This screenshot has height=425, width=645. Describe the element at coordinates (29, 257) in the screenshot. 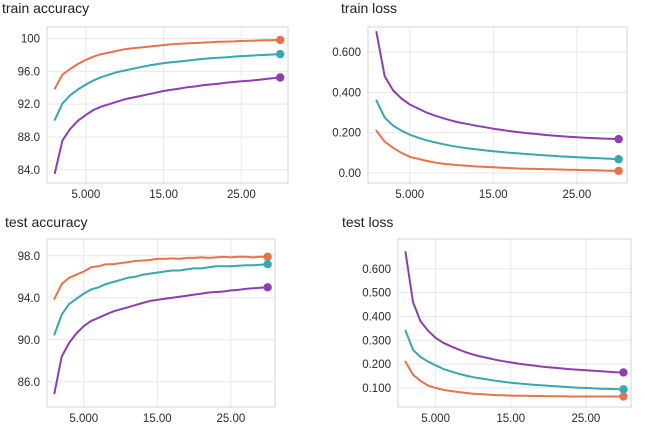

I see `y-tick-label: 98.0` at that location.